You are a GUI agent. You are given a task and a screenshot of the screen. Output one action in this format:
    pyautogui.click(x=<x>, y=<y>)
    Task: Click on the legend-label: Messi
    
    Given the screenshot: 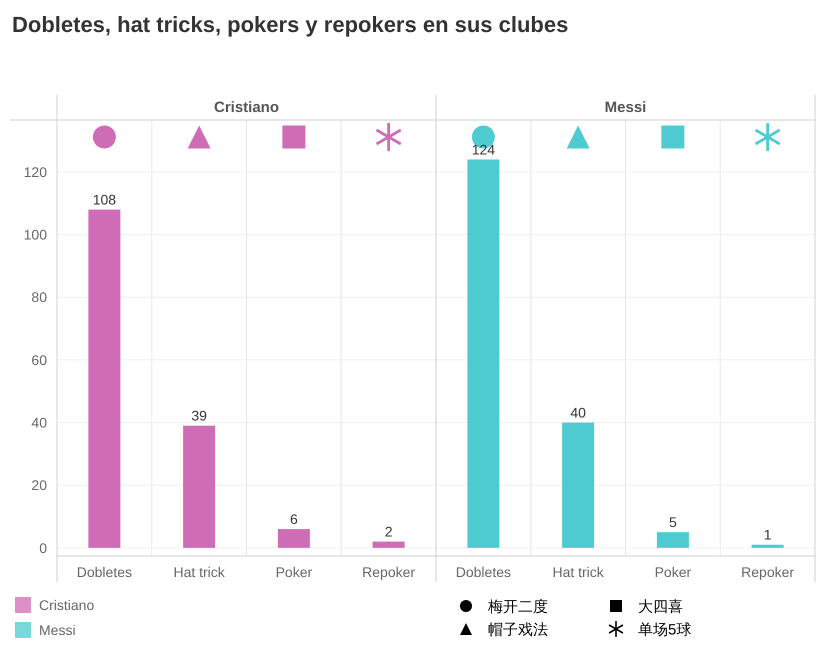 What is the action you would take?
    pyautogui.click(x=57, y=630)
    